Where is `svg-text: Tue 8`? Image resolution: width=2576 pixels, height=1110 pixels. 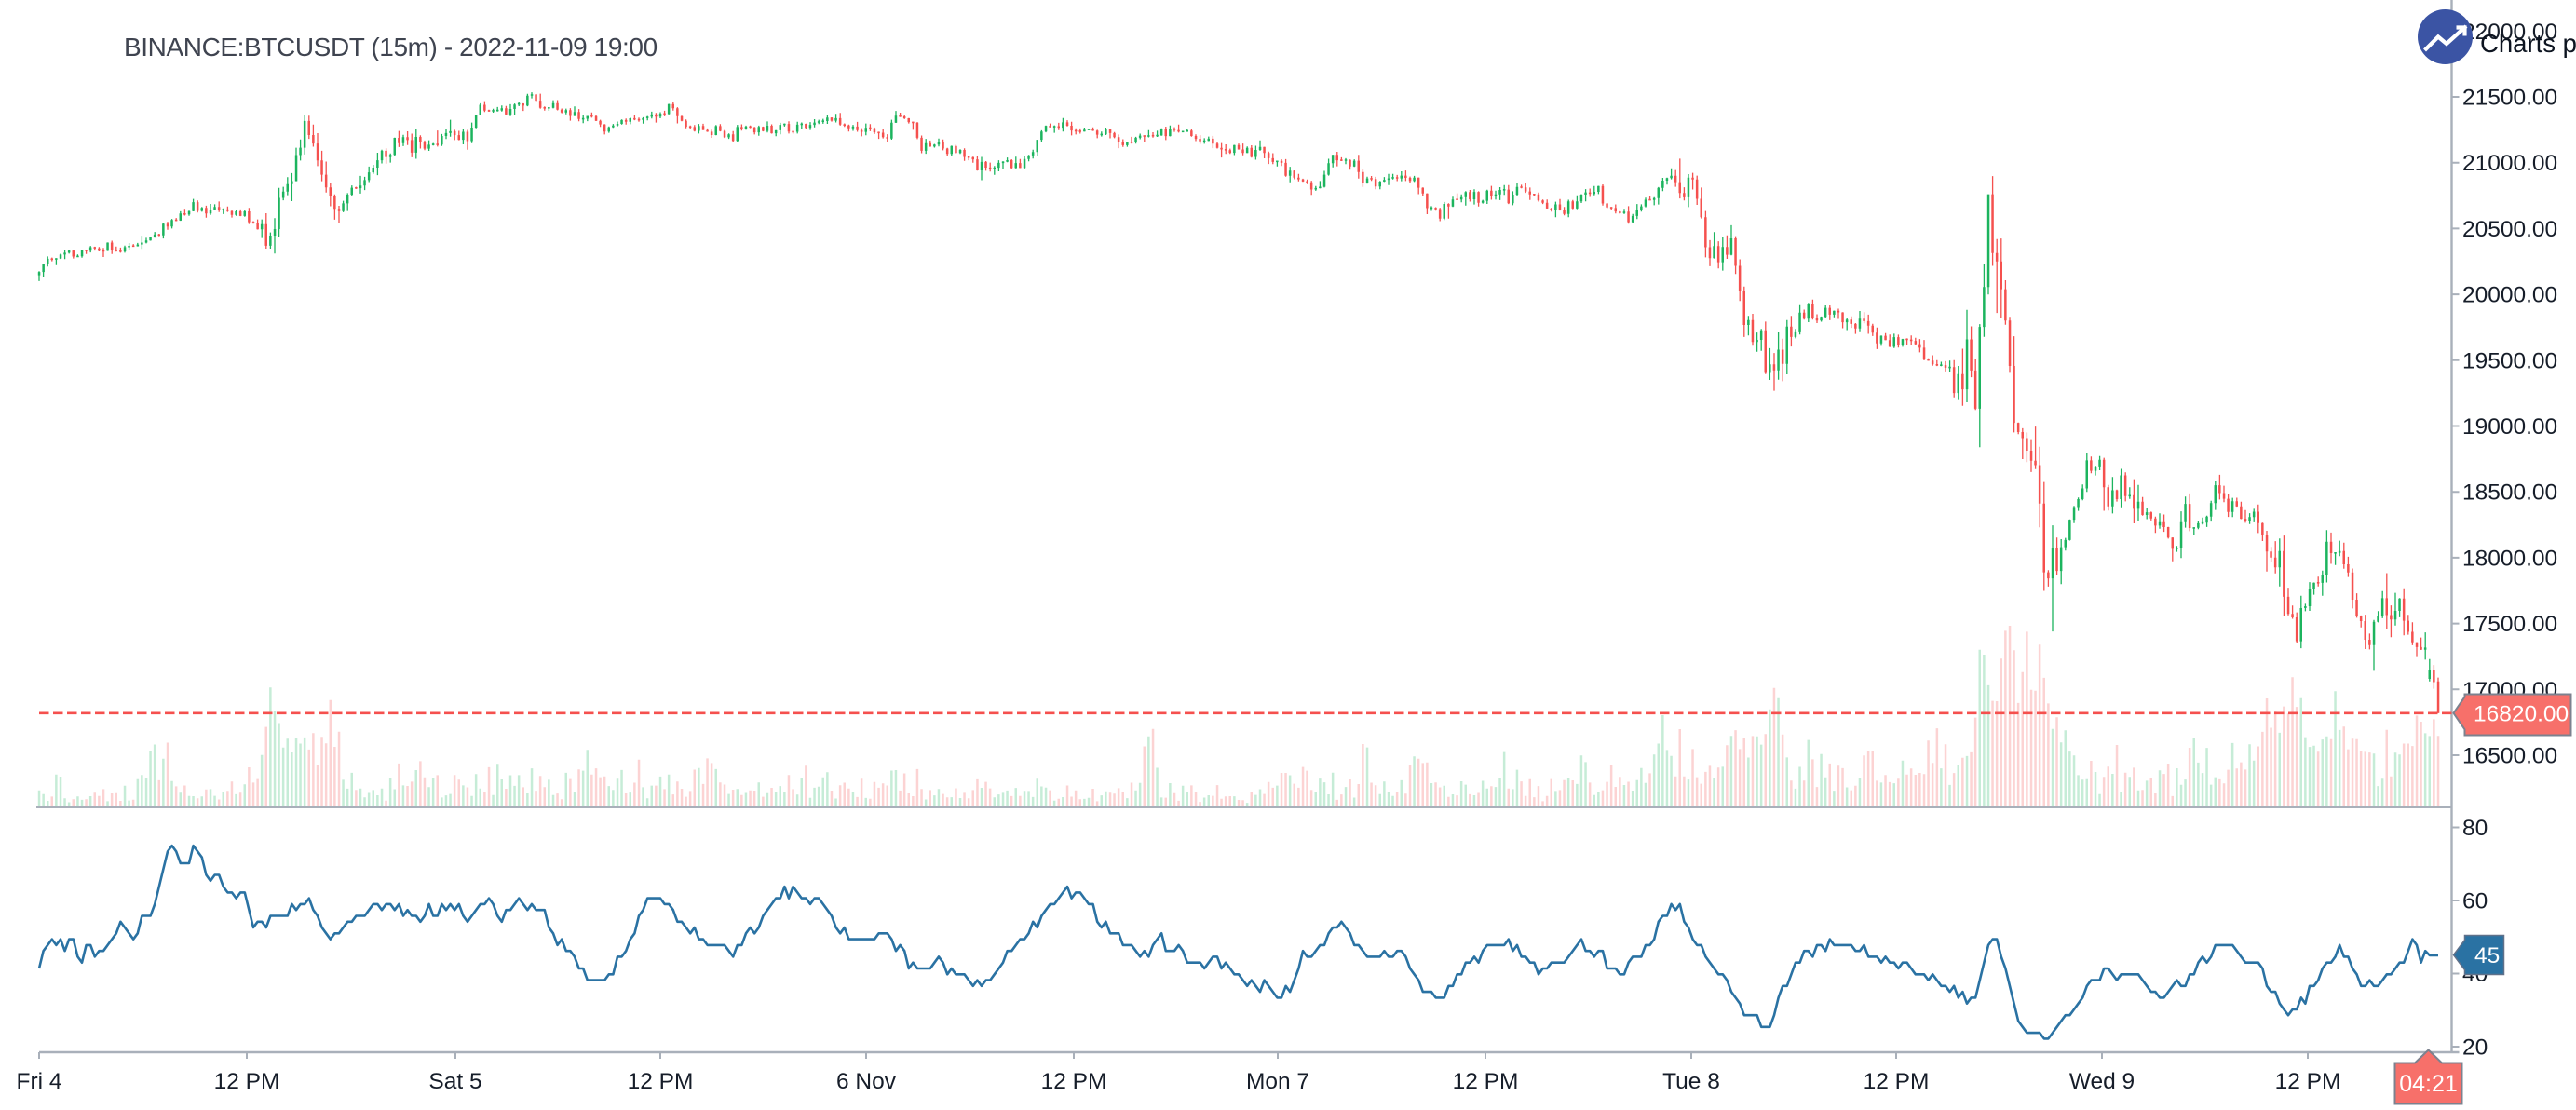
svg-text: Tue 8 is located at coordinates (1691, 1081).